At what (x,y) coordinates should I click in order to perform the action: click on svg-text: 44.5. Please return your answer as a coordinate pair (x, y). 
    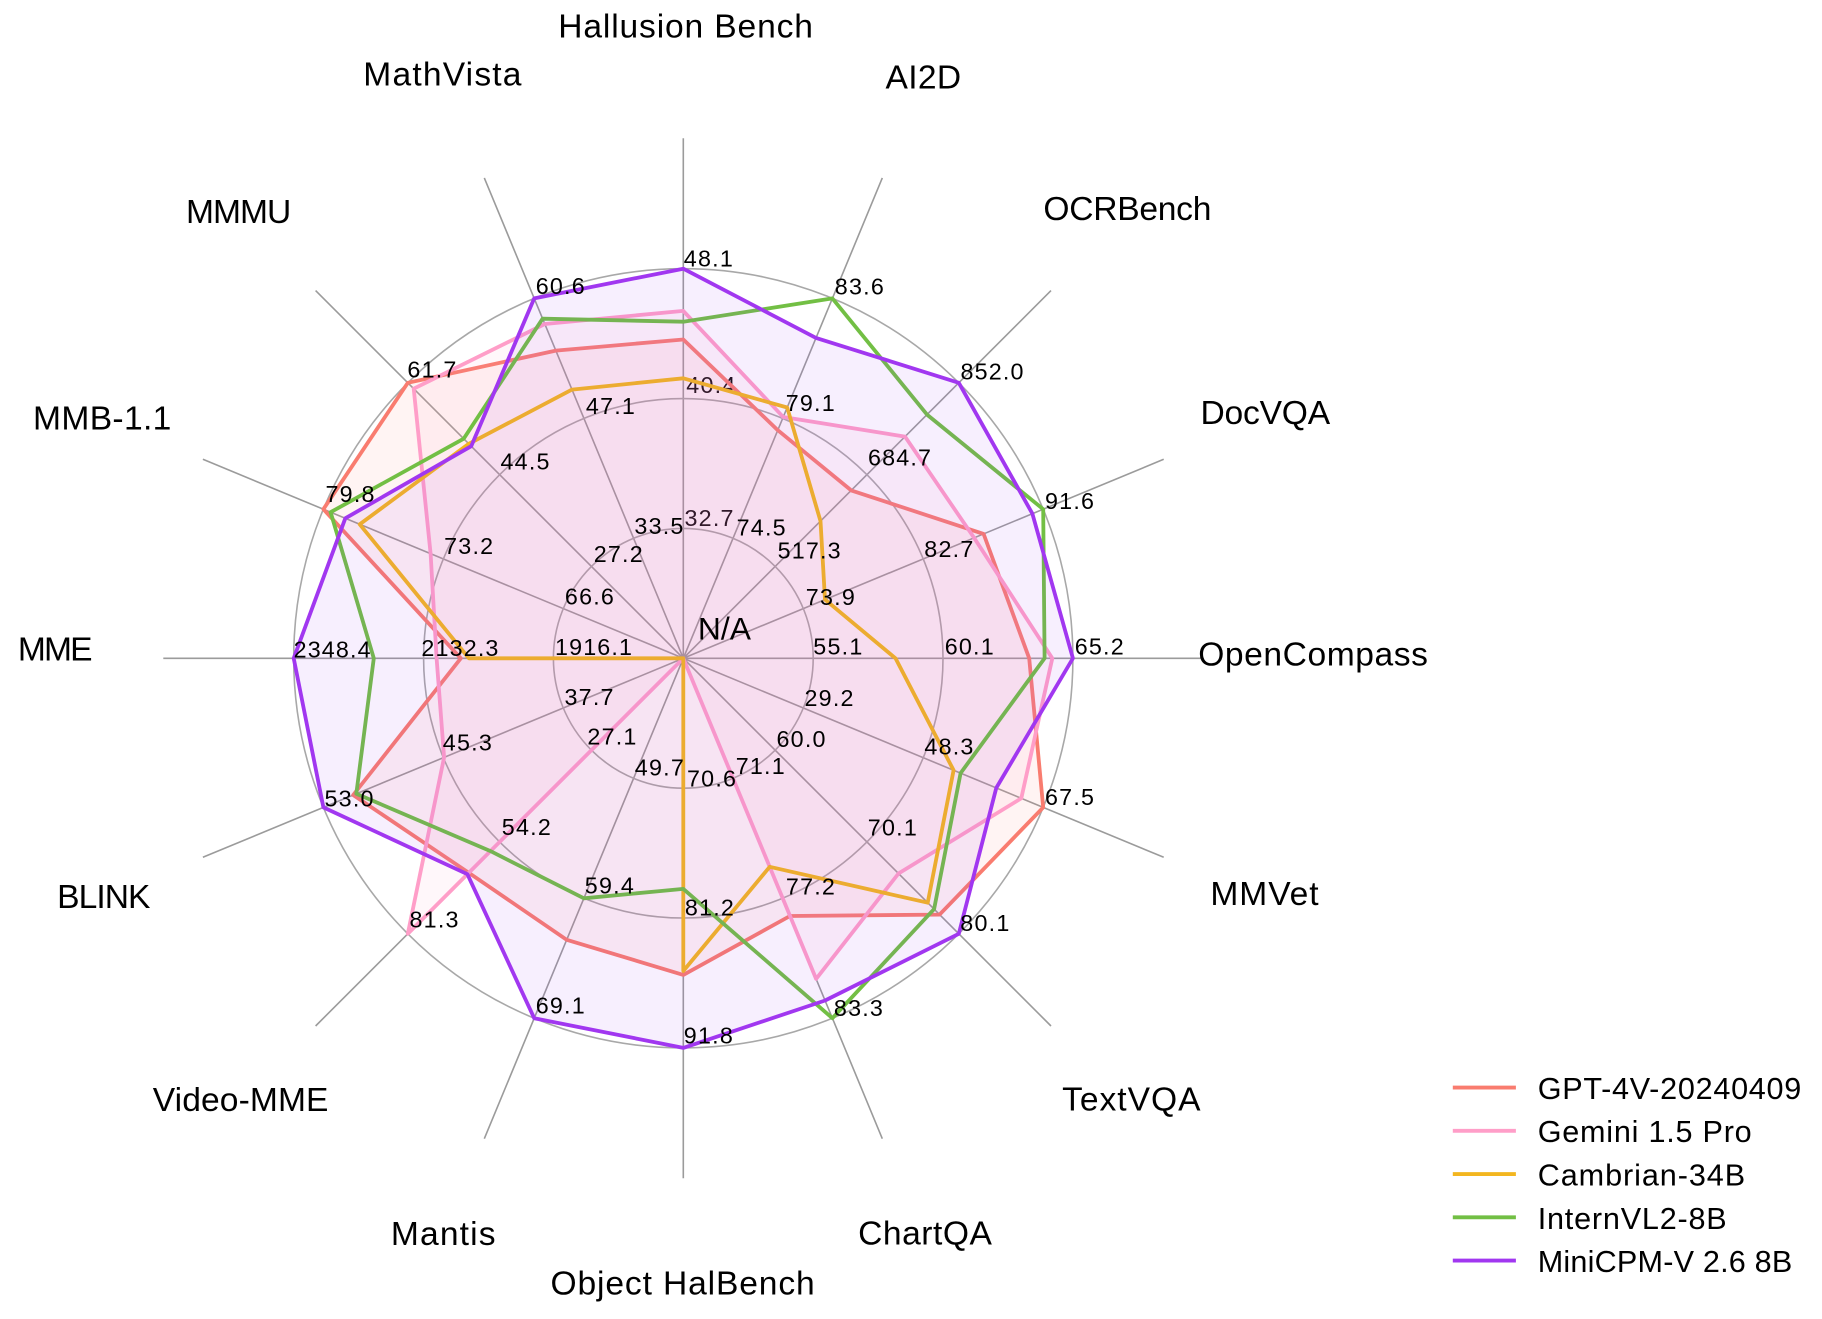
    Looking at the image, I should click on (525, 462).